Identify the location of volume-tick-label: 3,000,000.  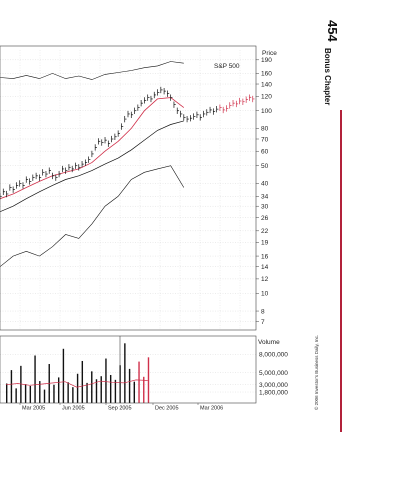
(273, 385).